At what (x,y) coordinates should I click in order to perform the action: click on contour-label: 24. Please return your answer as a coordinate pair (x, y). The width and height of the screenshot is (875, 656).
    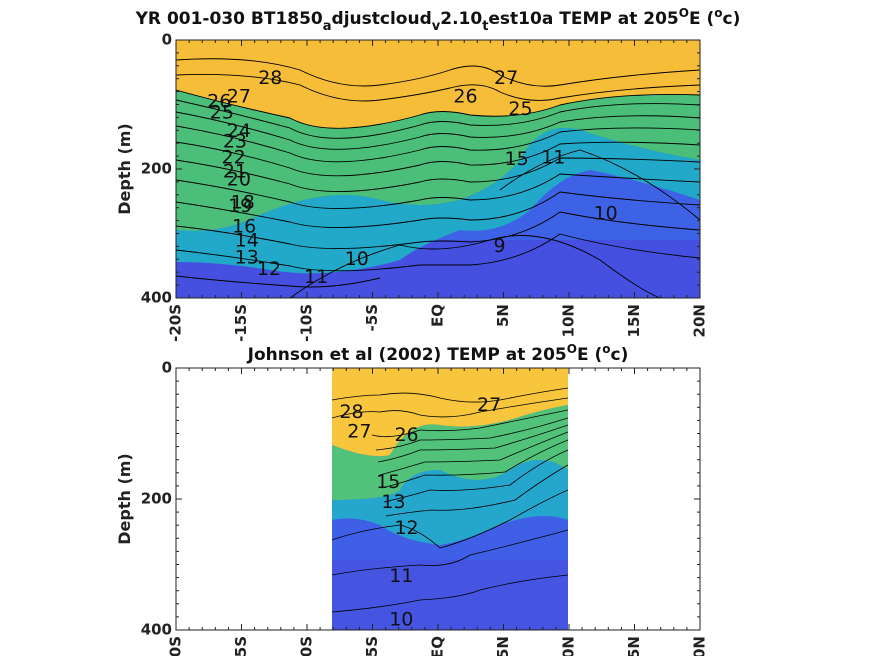
    Looking at the image, I should click on (239, 131).